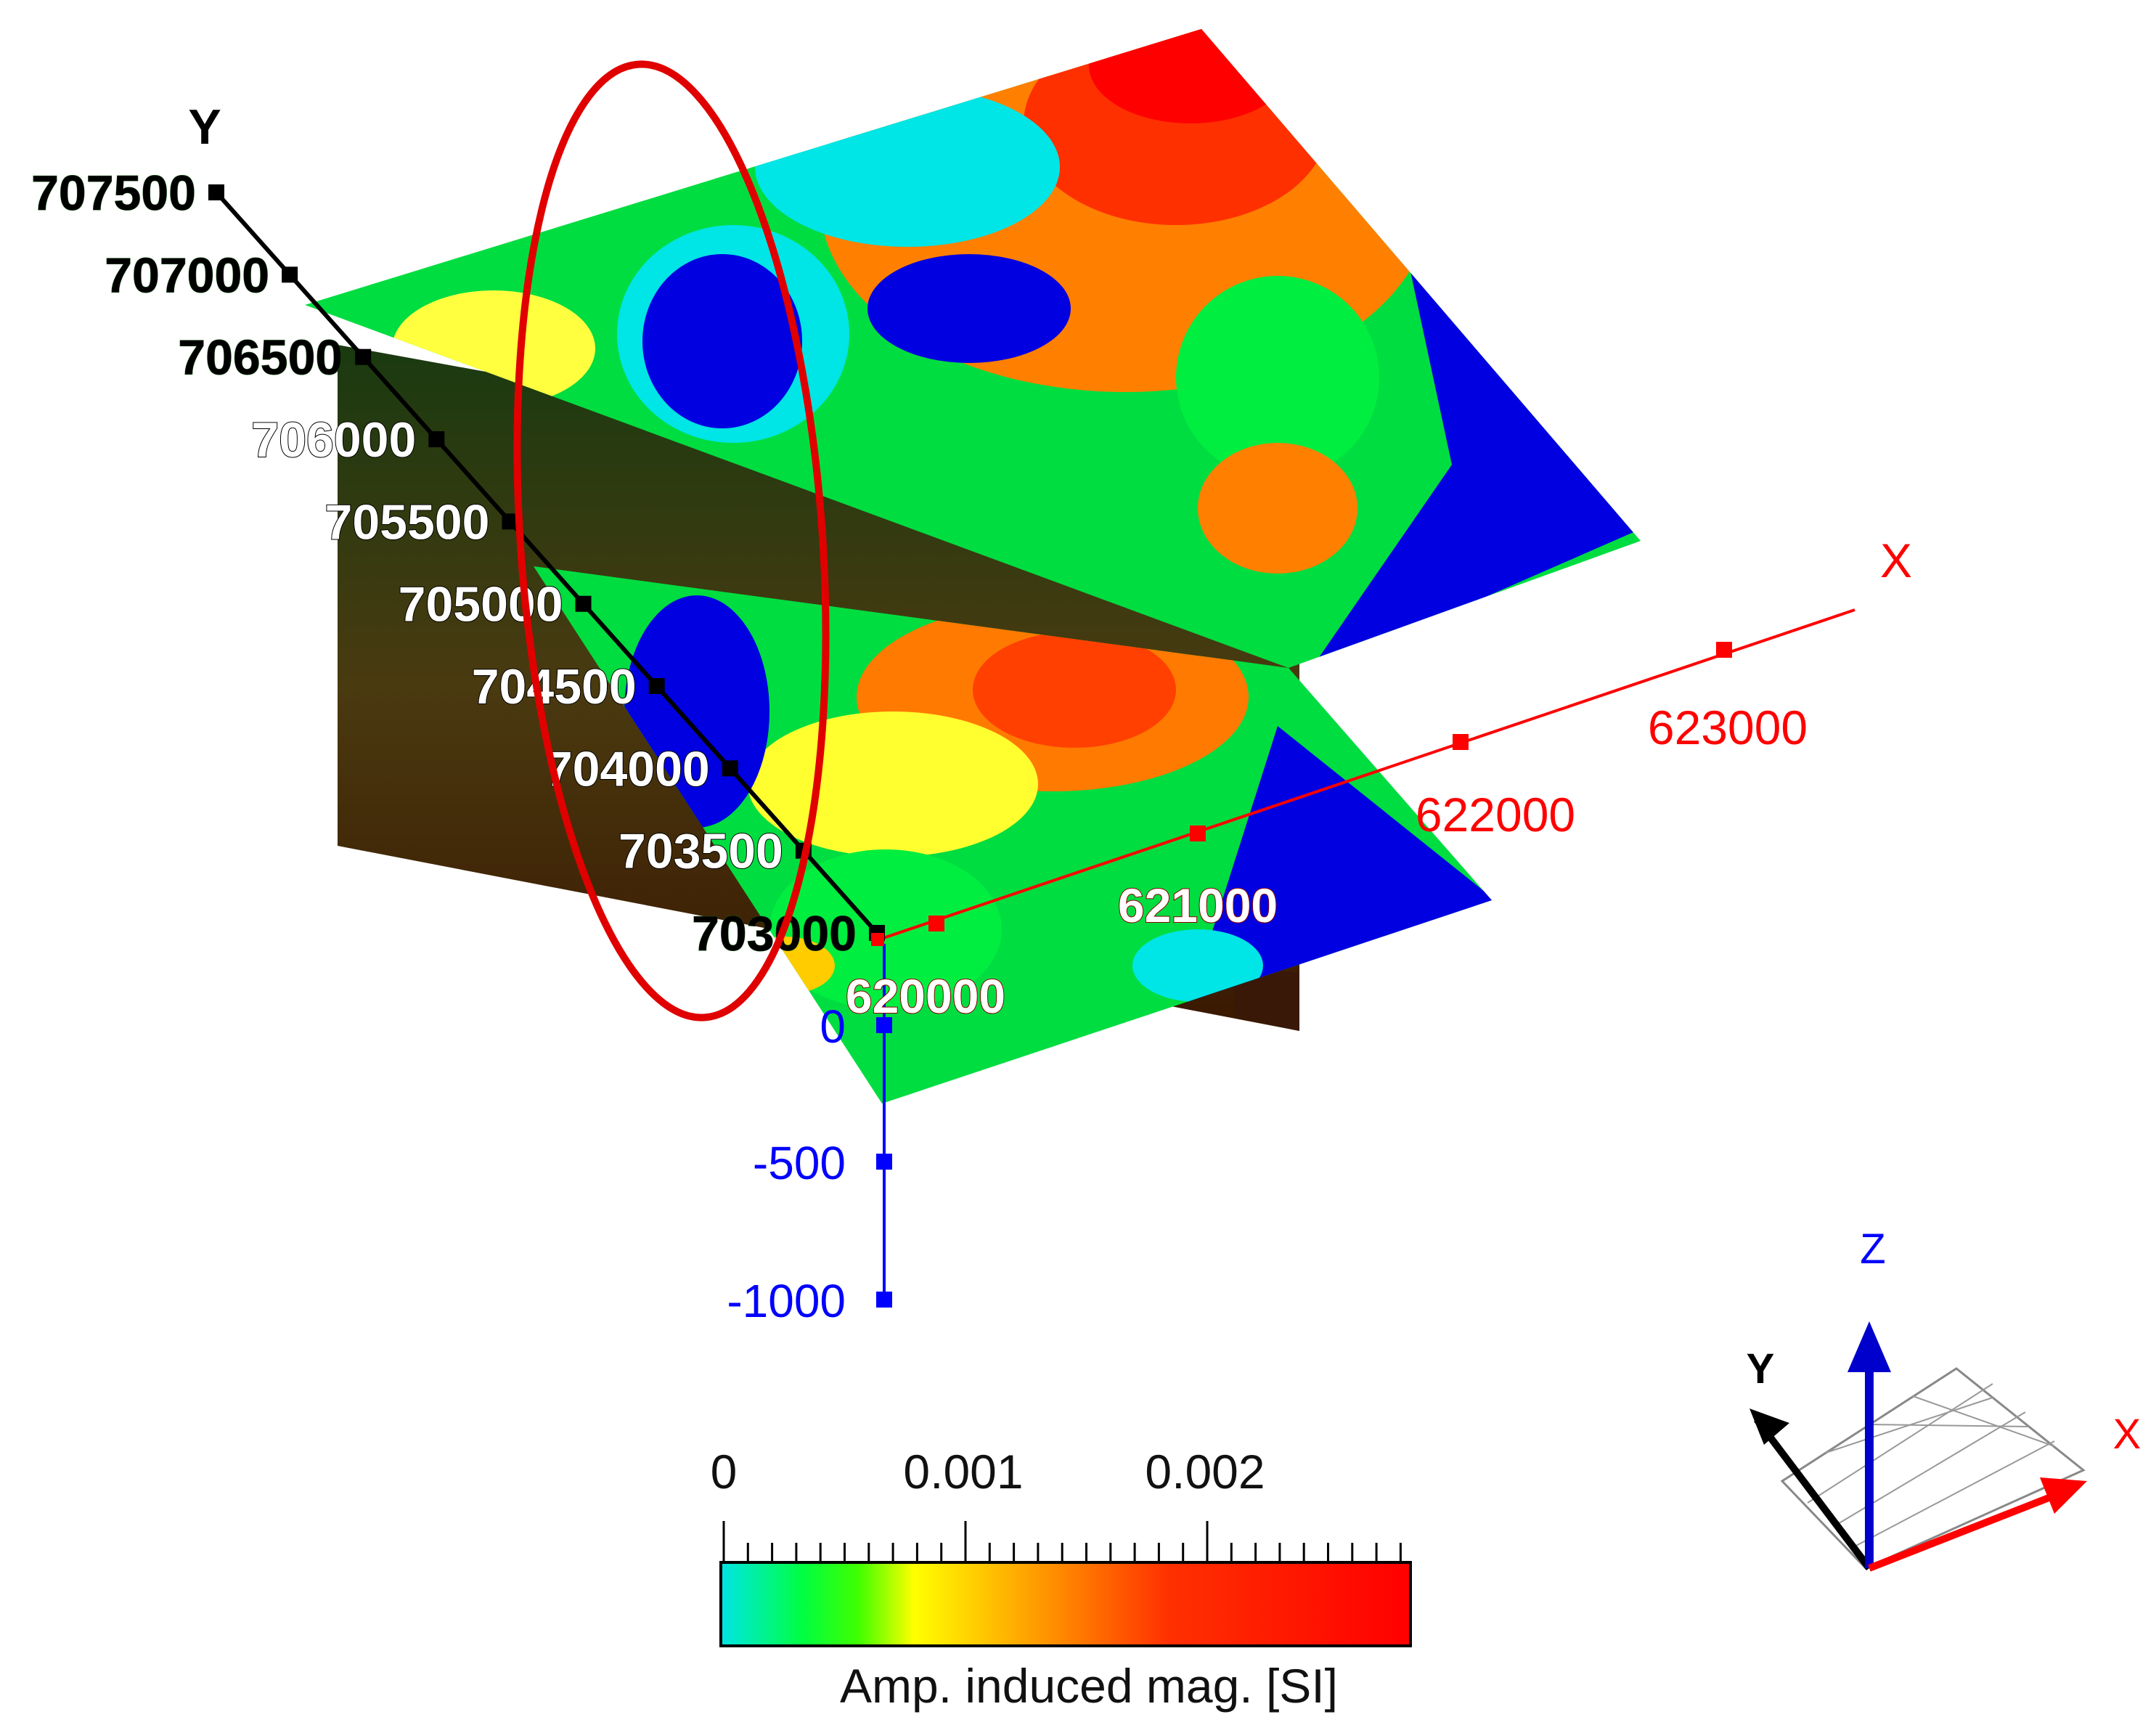 The height and width of the screenshot is (1733, 2156). Describe the element at coordinates (787, 1301) in the screenshot. I see `z-tick-label: -1000` at that location.